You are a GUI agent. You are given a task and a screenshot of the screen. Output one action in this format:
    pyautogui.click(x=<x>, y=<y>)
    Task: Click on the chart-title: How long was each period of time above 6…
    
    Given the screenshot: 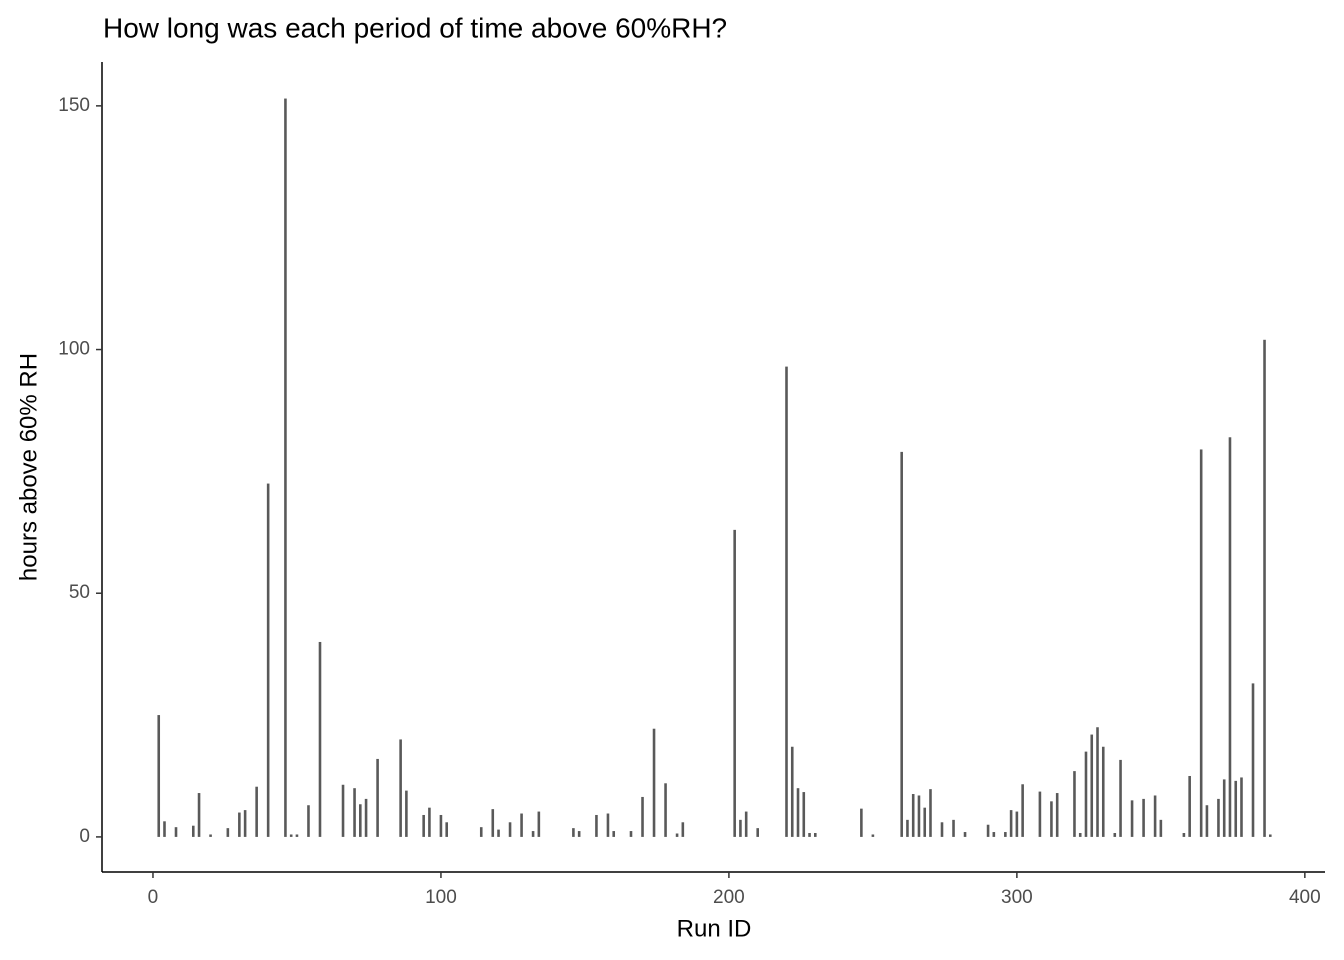 What is the action you would take?
    pyautogui.click(x=415, y=27)
    